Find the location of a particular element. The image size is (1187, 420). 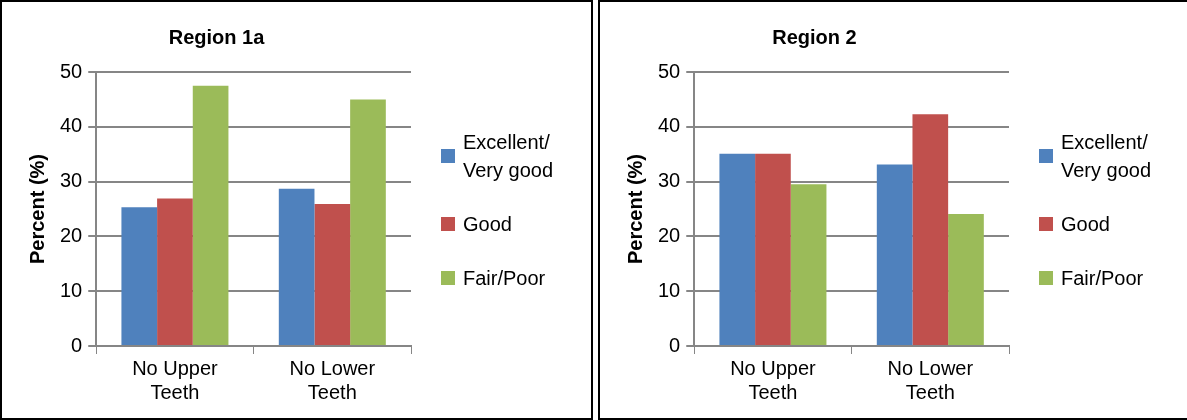

chart-title: Region 2 is located at coordinates (814, 36).